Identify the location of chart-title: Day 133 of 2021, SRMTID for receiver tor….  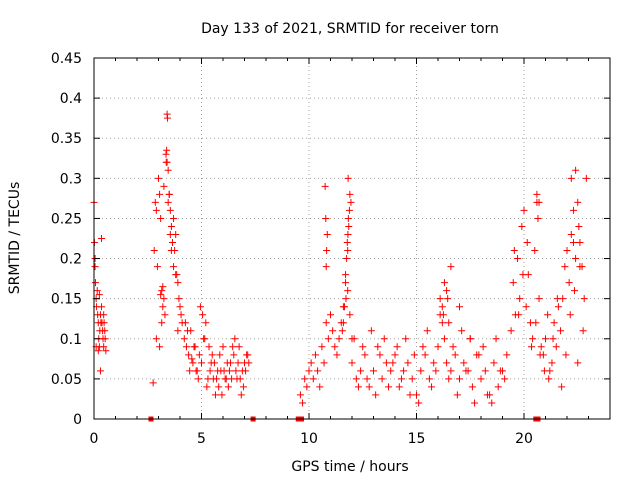
(350, 29).